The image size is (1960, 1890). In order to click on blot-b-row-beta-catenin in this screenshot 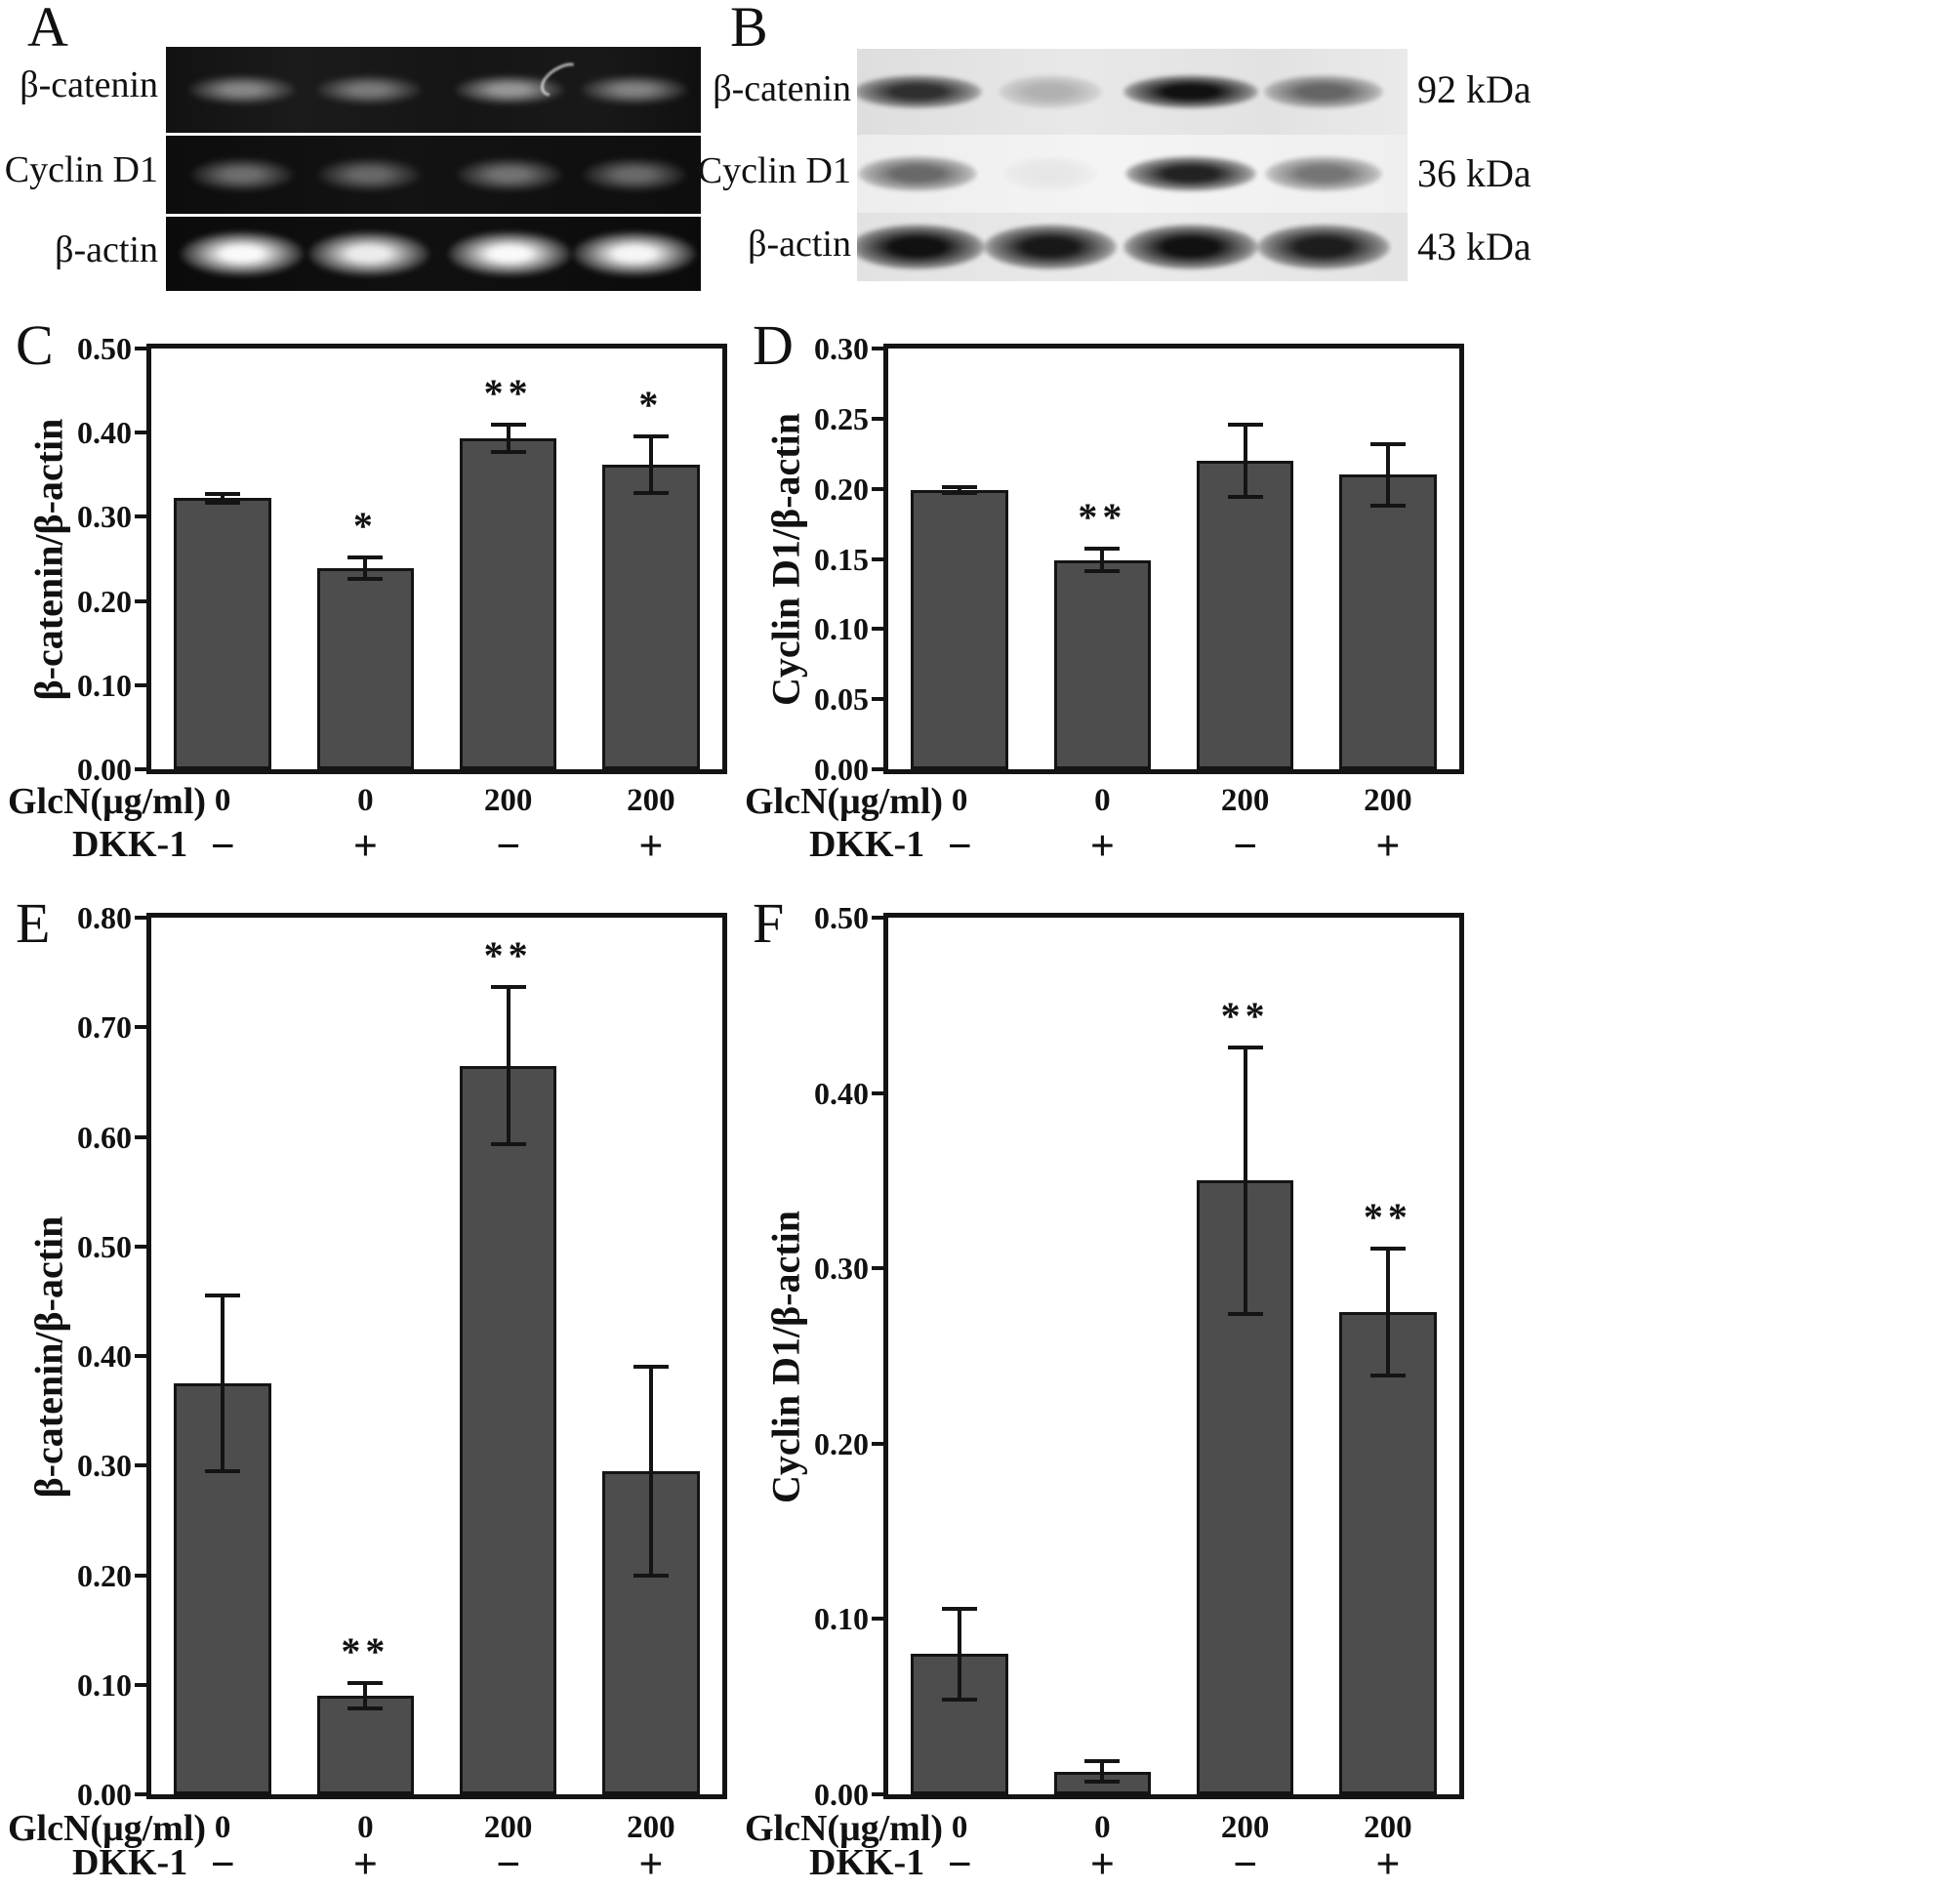, I will do `click(1132, 92)`.